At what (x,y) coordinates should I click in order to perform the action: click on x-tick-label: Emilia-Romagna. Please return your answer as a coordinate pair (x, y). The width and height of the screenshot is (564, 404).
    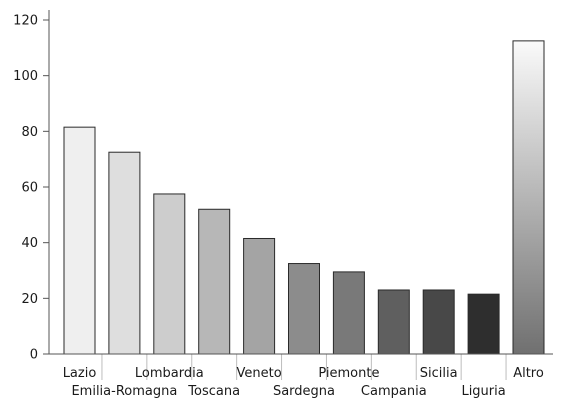
    Looking at the image, I should click on (124, 391).